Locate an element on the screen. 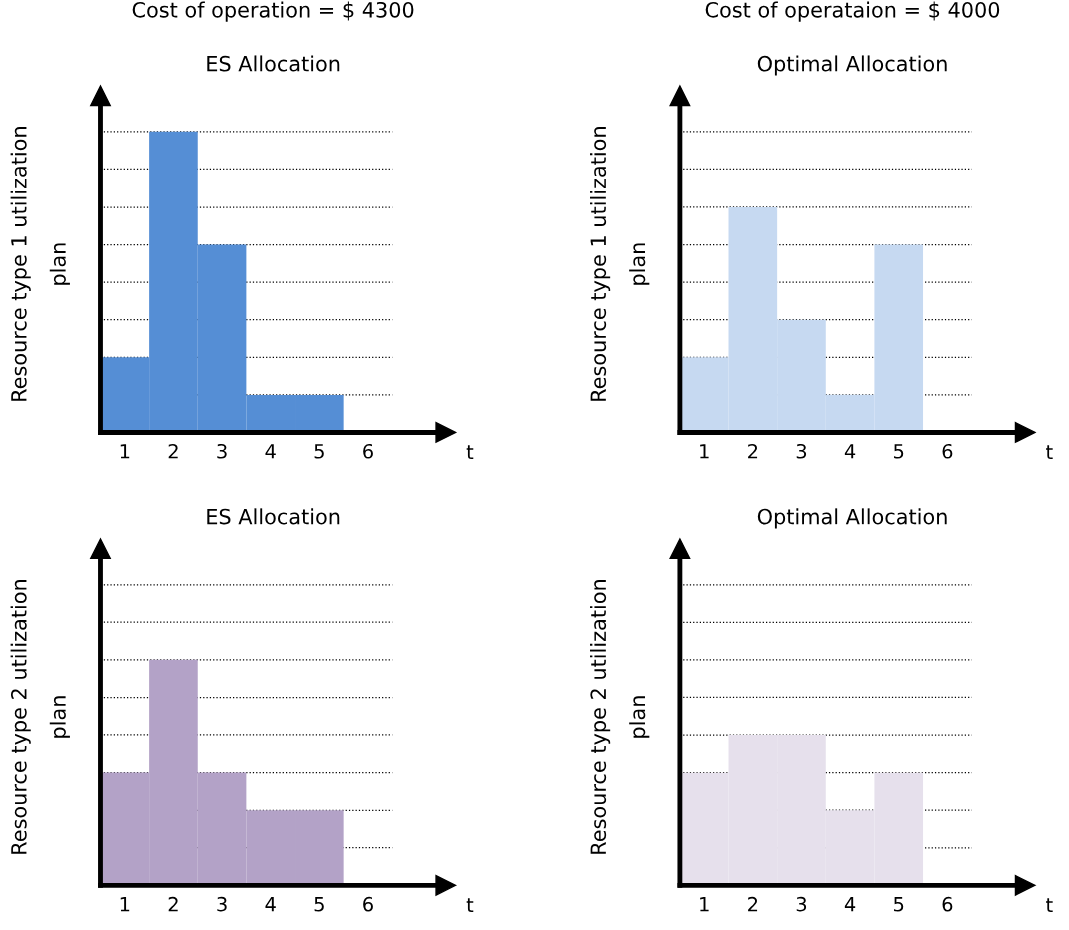 The image size is (1069, 930). chart-subtitle: ES Allocation is located at coordinates (273, 63).